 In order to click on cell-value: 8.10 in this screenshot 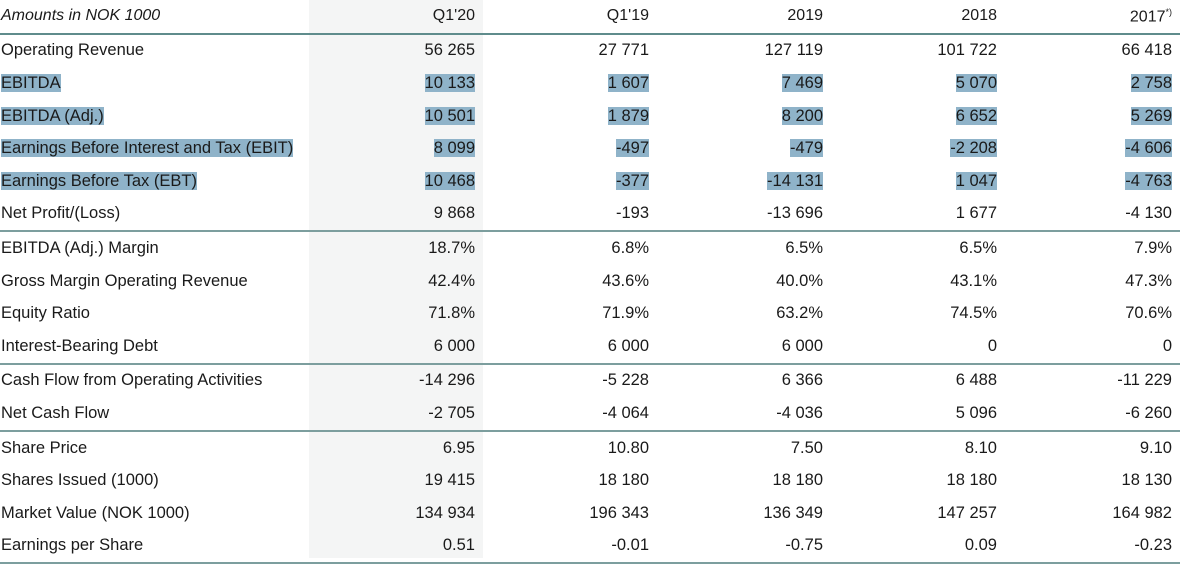, I will do `click(980, 447)`.